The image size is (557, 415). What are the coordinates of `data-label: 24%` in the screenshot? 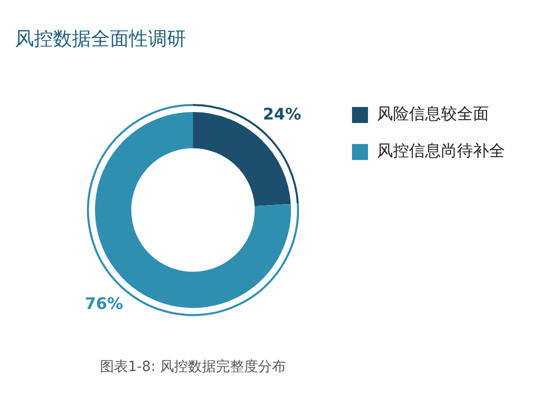 It's located at (282, 114).